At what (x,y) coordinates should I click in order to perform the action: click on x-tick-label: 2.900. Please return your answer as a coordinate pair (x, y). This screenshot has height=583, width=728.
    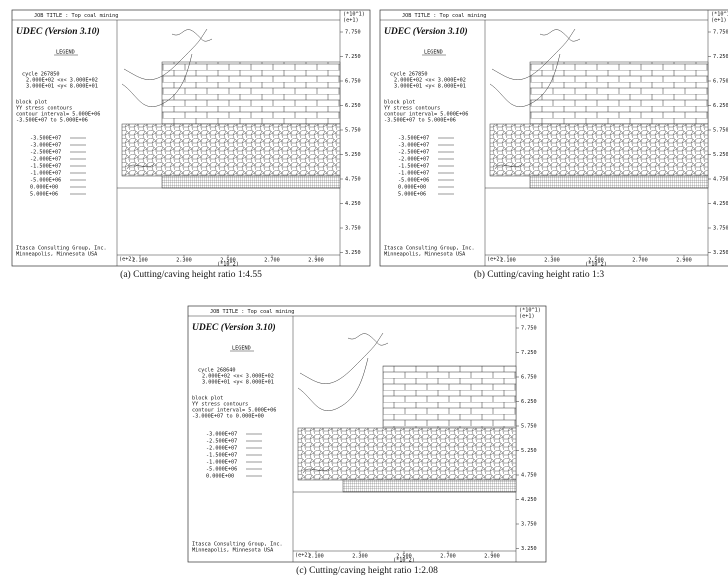
    Looking at the image, I should click on (684, 261).